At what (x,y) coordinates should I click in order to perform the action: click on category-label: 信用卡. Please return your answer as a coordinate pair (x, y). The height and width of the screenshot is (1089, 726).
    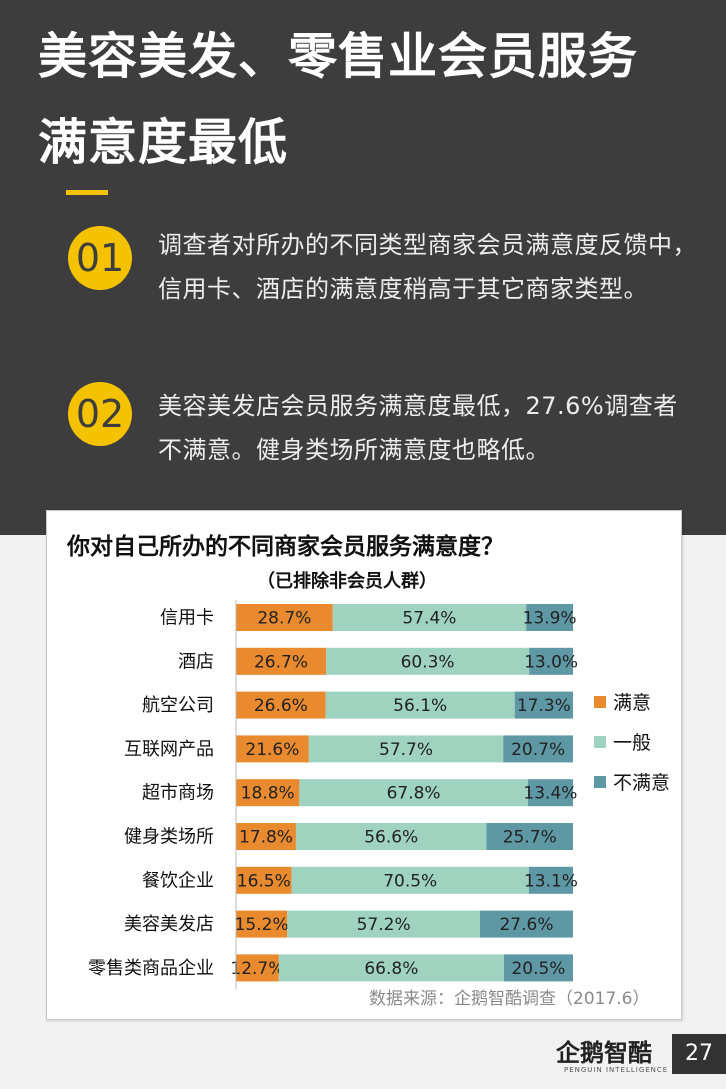
    Looking at the image, I should click on (187, 618).